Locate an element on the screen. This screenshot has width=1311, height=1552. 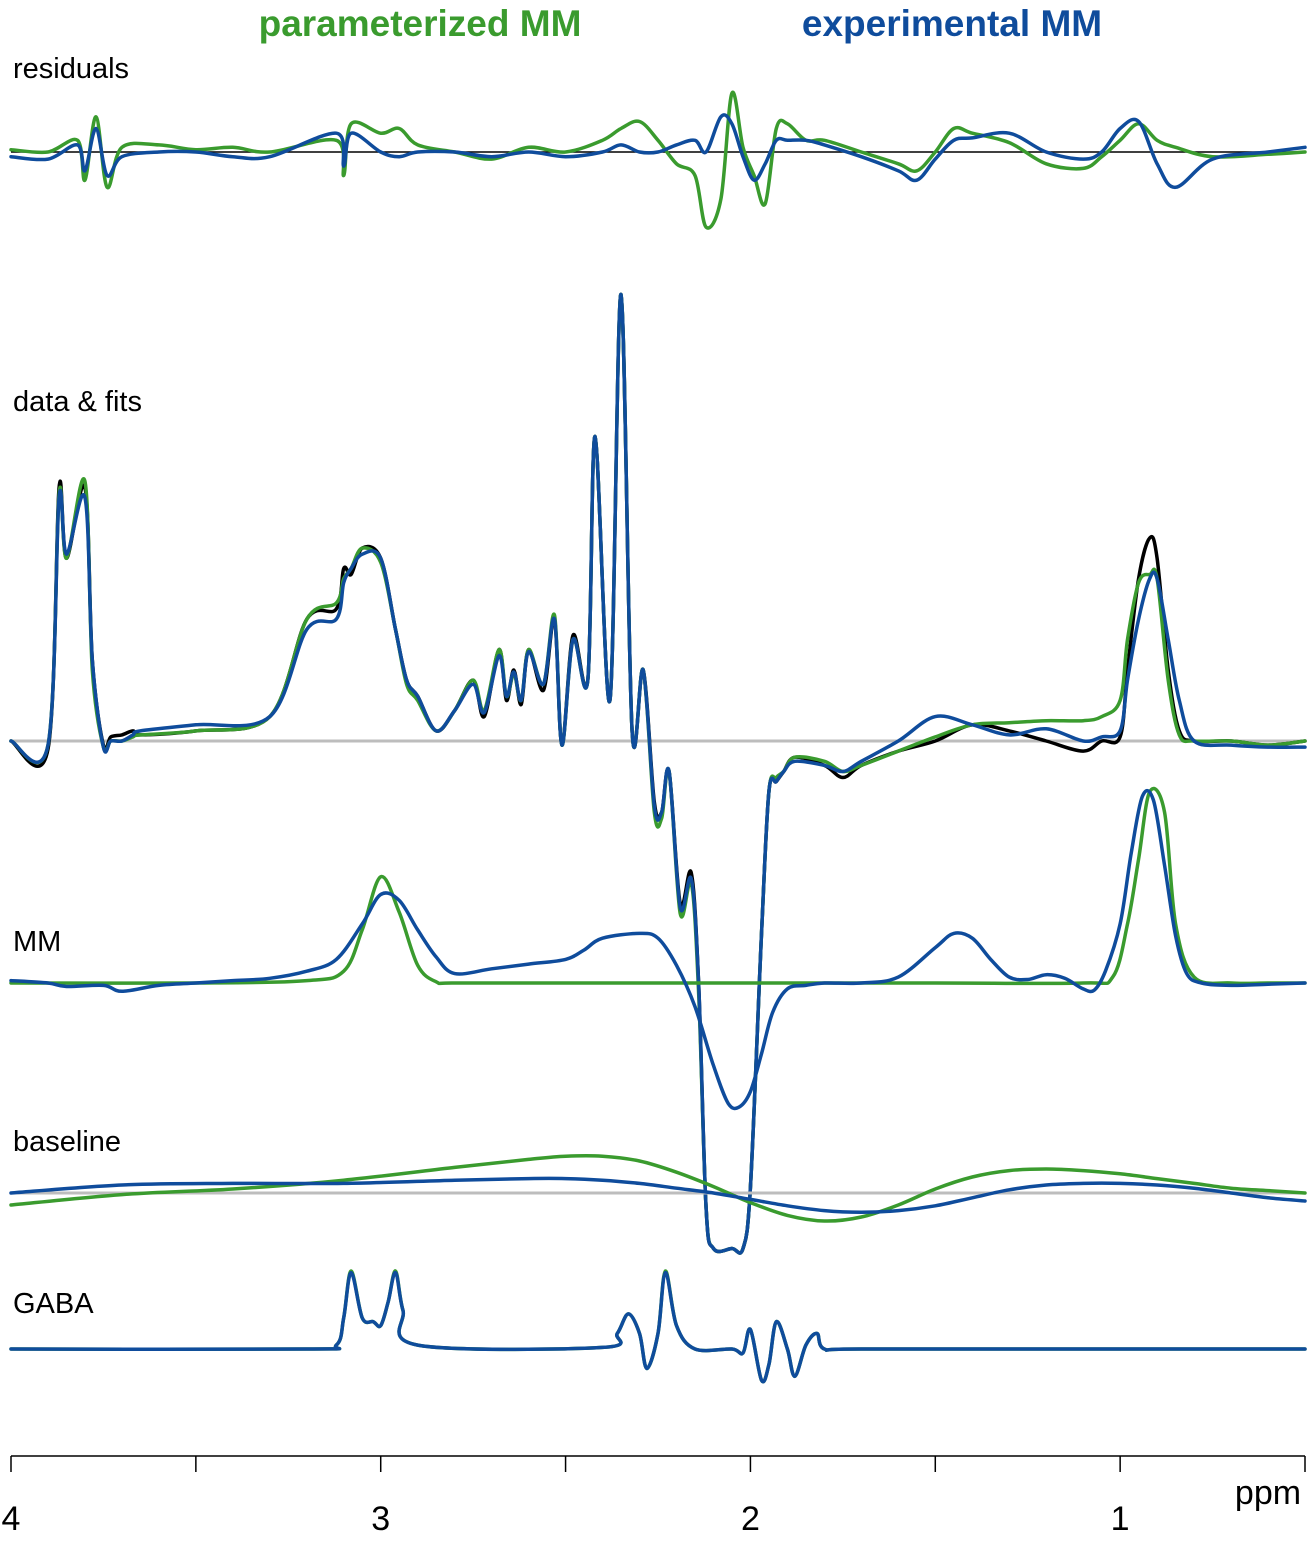
x-axis-label: ppm is located at coordinates (1268, 1493).